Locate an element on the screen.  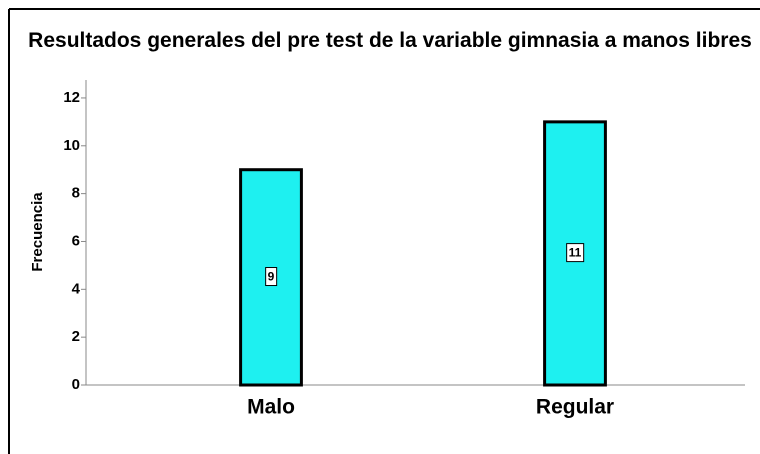
value-label: 11 is located at coordinates (575, 253).